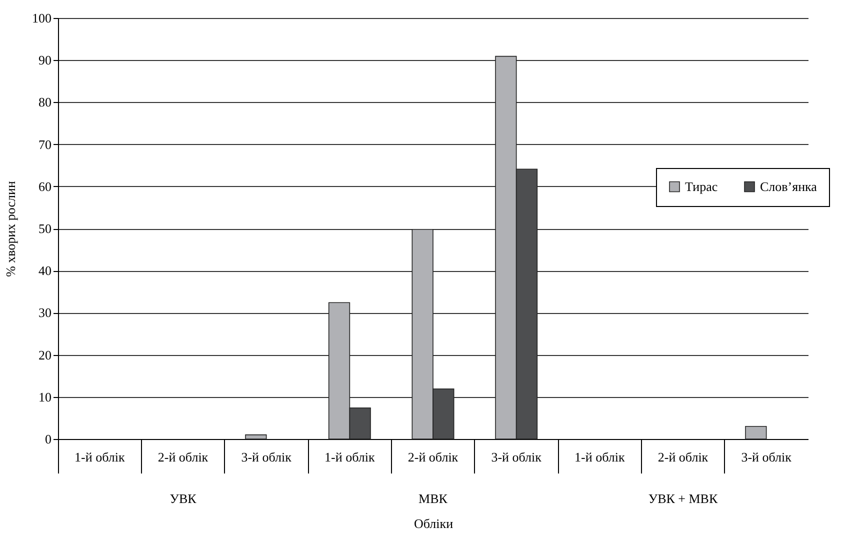 This screenshot has height=535, width=859. I want to click on y-tick-label: 20, so click(45, 354).